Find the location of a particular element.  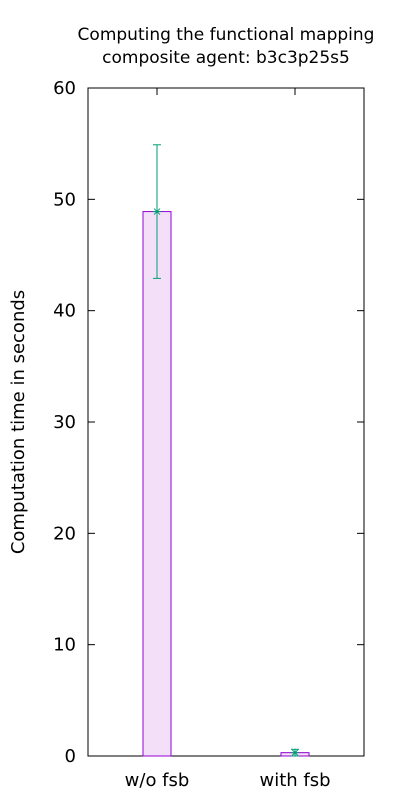

y-tick-label: 40 is located at coordinates (64, 311).